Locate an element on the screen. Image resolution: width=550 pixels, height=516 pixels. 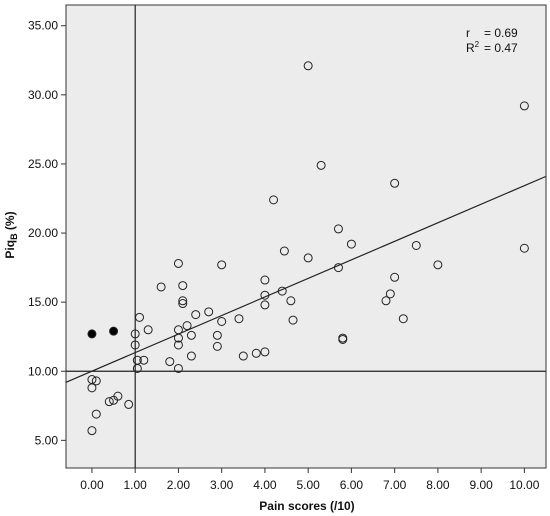
x-axis-title: Pain scores (/10) is located at coordinates (306, 506).